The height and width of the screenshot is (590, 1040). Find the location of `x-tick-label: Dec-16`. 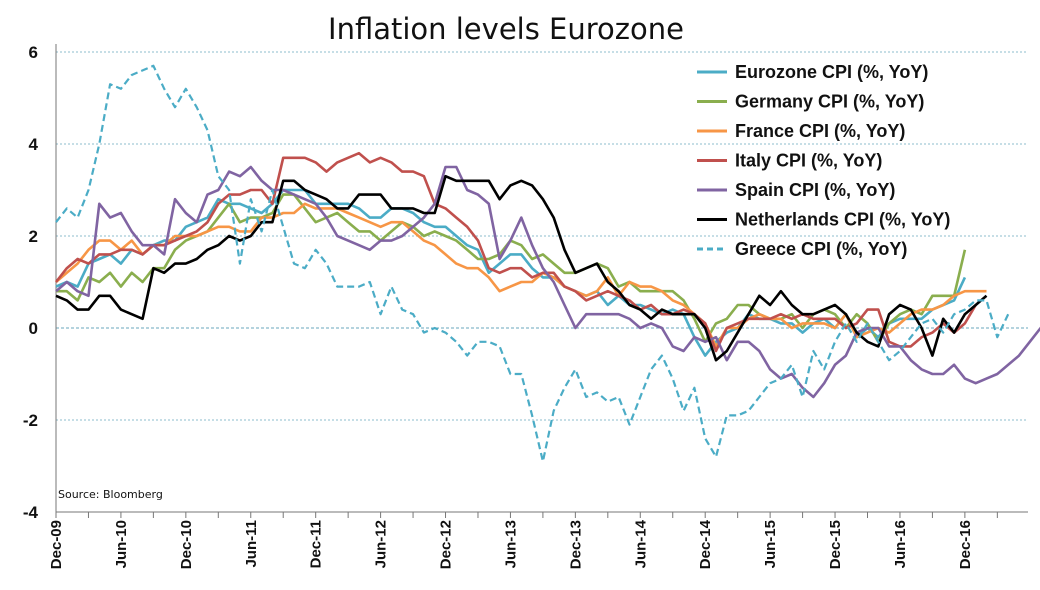

x-tick-label: Dec-16 is located at coordinates (965, 544).